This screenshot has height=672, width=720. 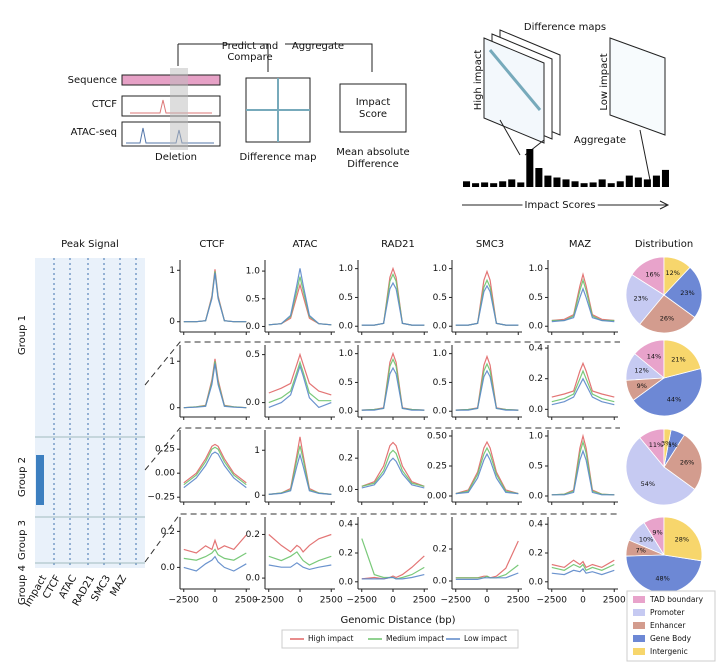 I want to click on y-tick-label: 0.4, so click(x=536, y=349).